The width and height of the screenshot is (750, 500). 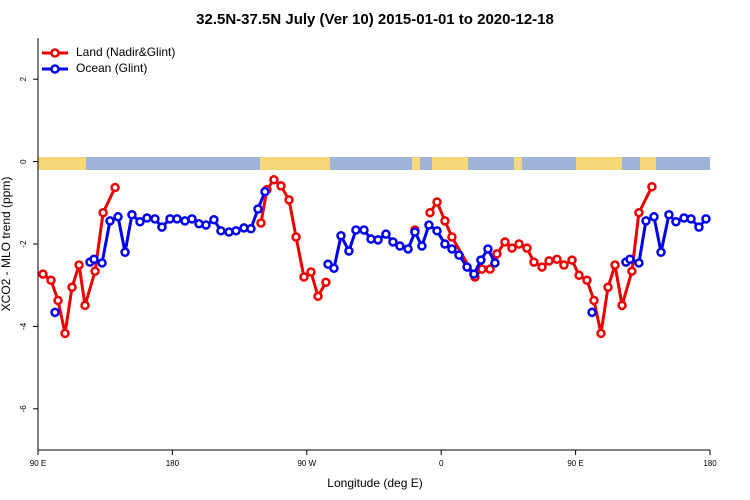 I want to click on y-tick-label: 0, so click(x=23, y=161).